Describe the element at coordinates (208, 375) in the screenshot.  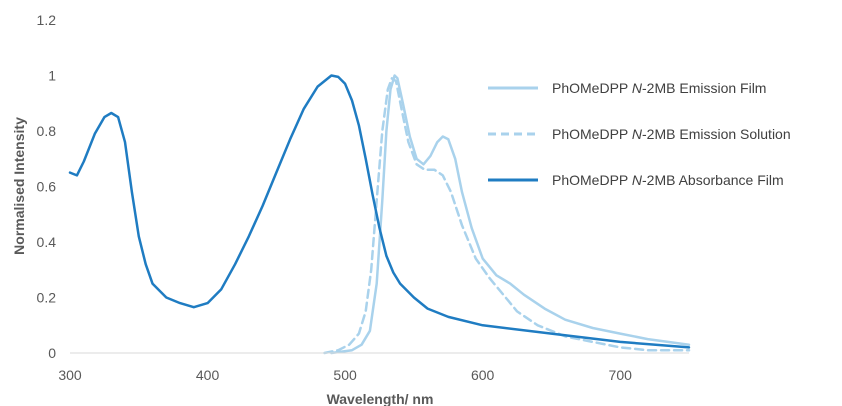
I see `x-tick-label: 400` at that location.